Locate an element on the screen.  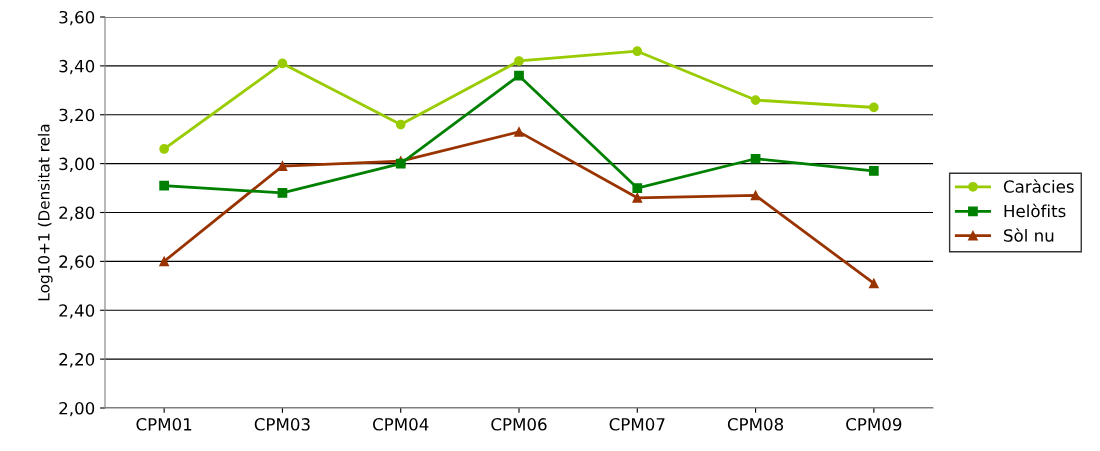
y-tick-label: 2,80 is located at coordinates (77, 213).